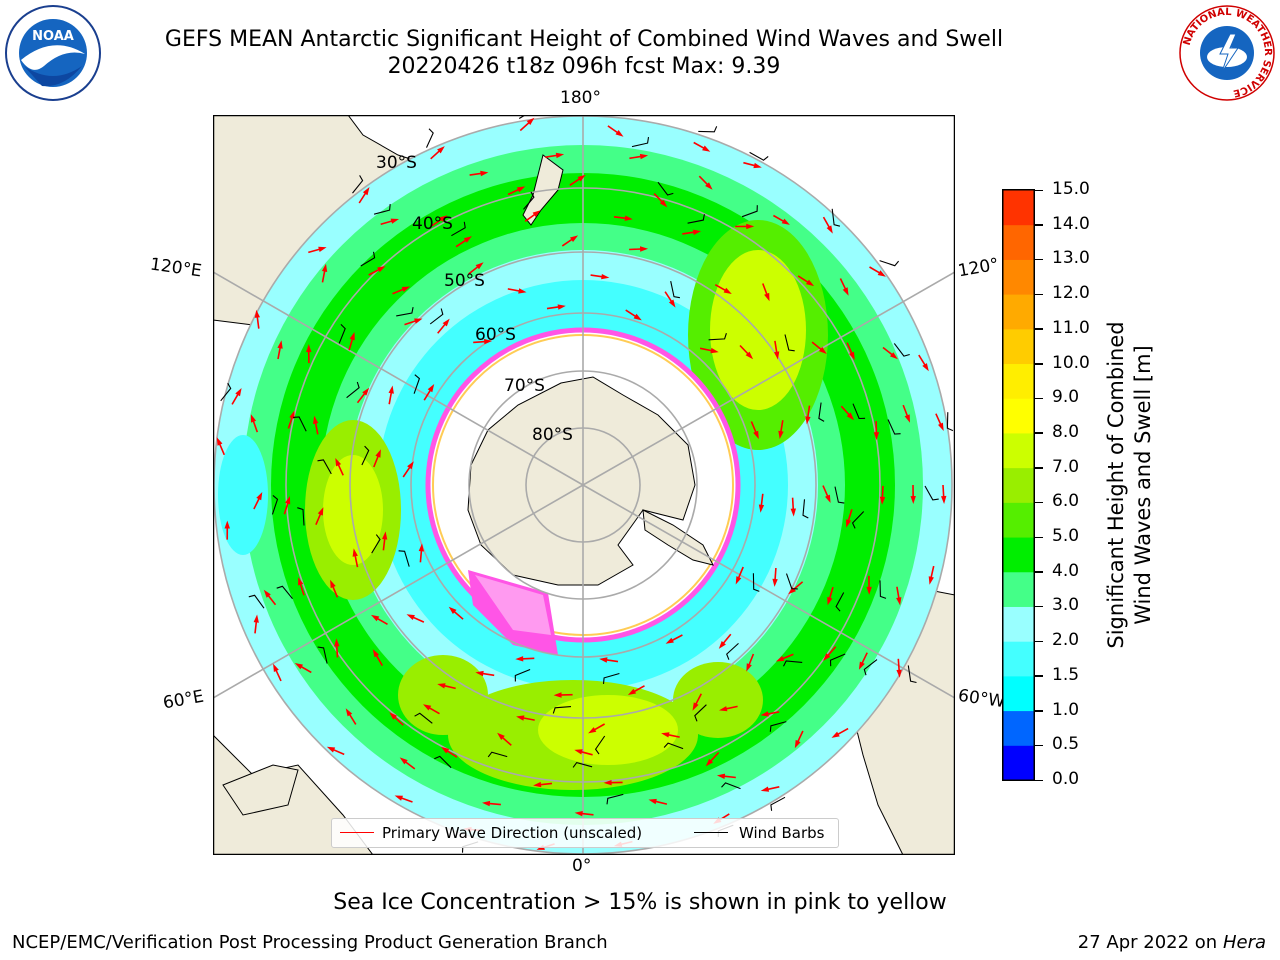  What do you see at coordinates (260, 790) in the screenshot?
I see `madagascar-land` at bounding box center [260, 790].